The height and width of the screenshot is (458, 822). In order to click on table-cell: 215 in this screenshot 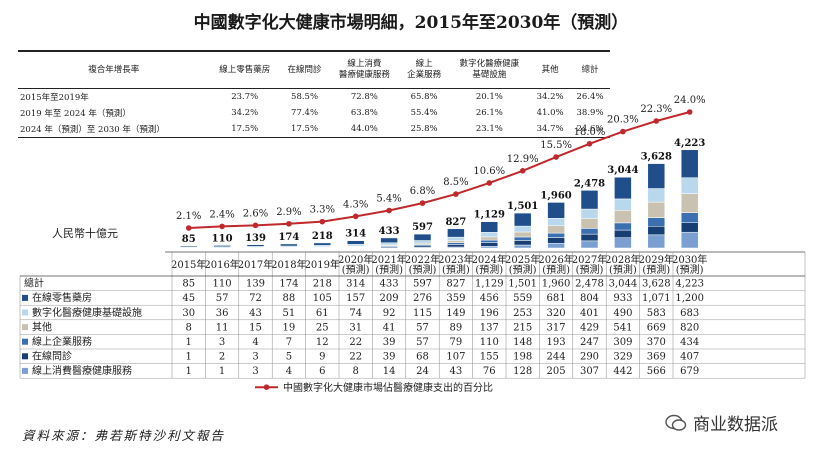, I will do `click(522, 327)`.